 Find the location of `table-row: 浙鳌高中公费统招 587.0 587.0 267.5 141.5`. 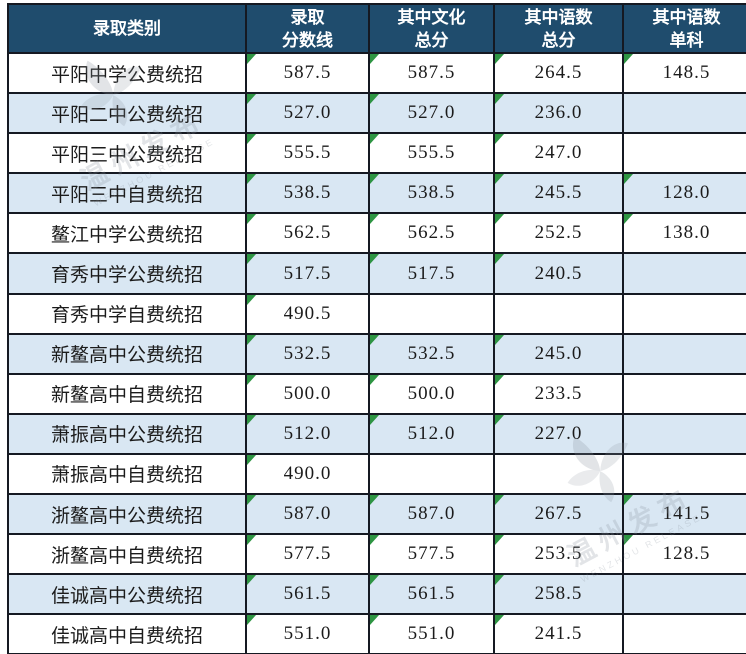

table-row: 浙鳌高中公费统招 587.0 587.0 267.5 141.5 is located at coordinates (376, 514).